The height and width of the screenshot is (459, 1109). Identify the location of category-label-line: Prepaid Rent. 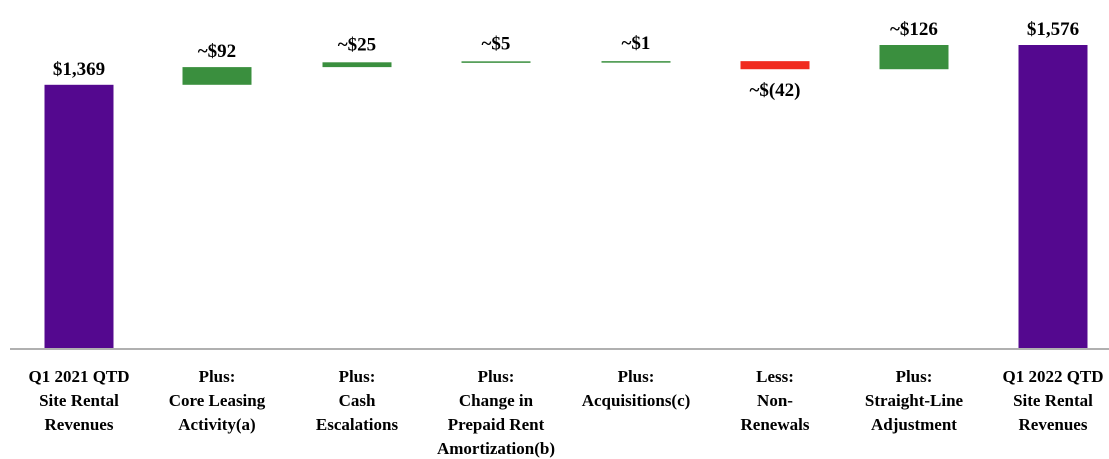
(496, 424).